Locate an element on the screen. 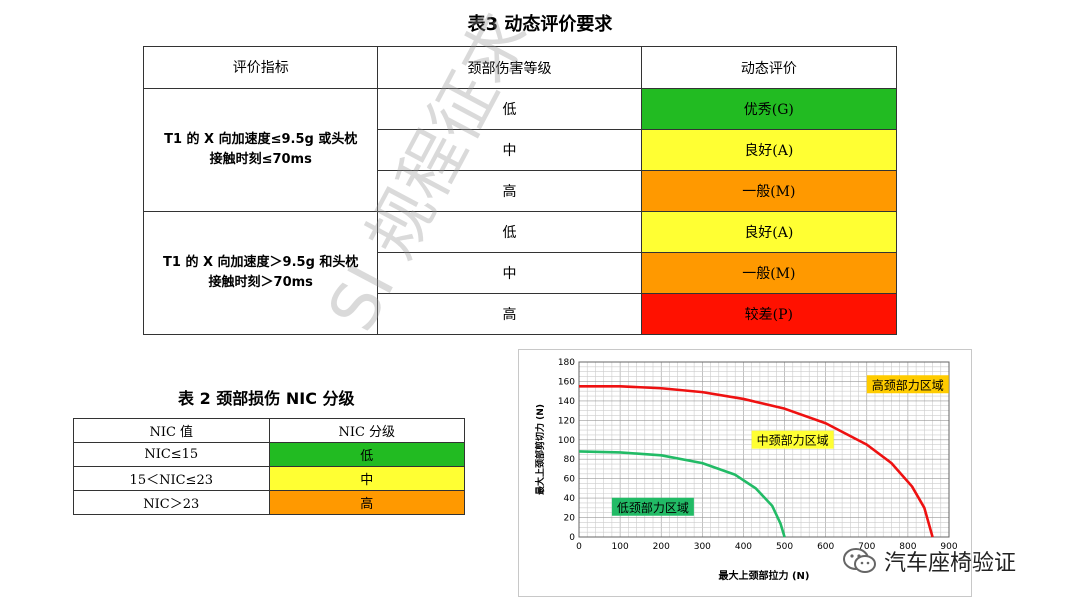 The height and width of the screenshot is (608, 1080). region-label-1: 中颈部力区域 is located at coordinates (793, 440).